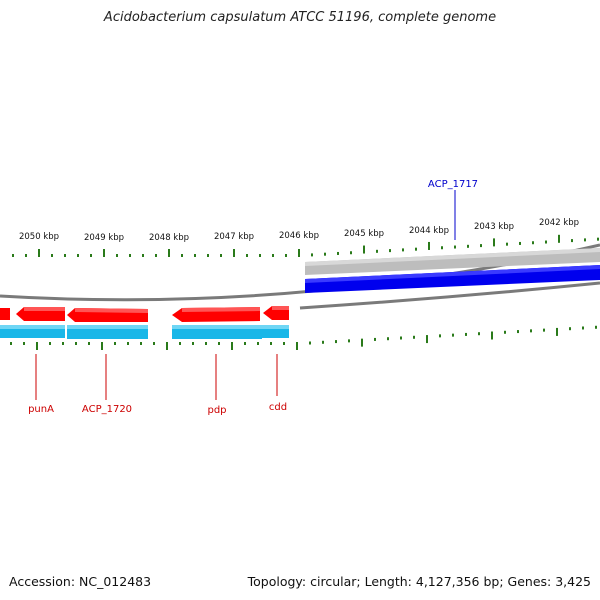 The image size is (600, 600). What do you see at coordinates (144, 332) in the screenshot?
I see `cds-track` at bounding box center [144, 332].